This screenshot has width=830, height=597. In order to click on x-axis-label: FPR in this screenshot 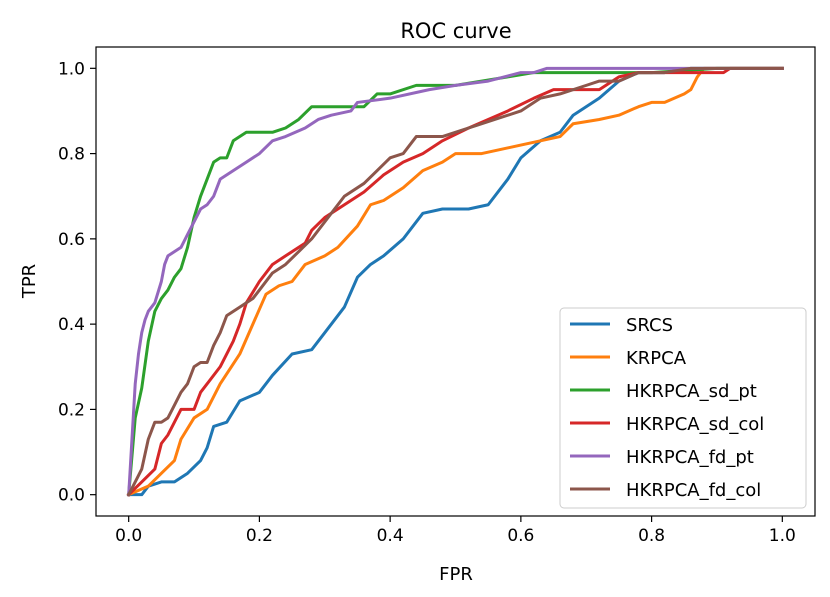, I will do `click(456, 574)`.